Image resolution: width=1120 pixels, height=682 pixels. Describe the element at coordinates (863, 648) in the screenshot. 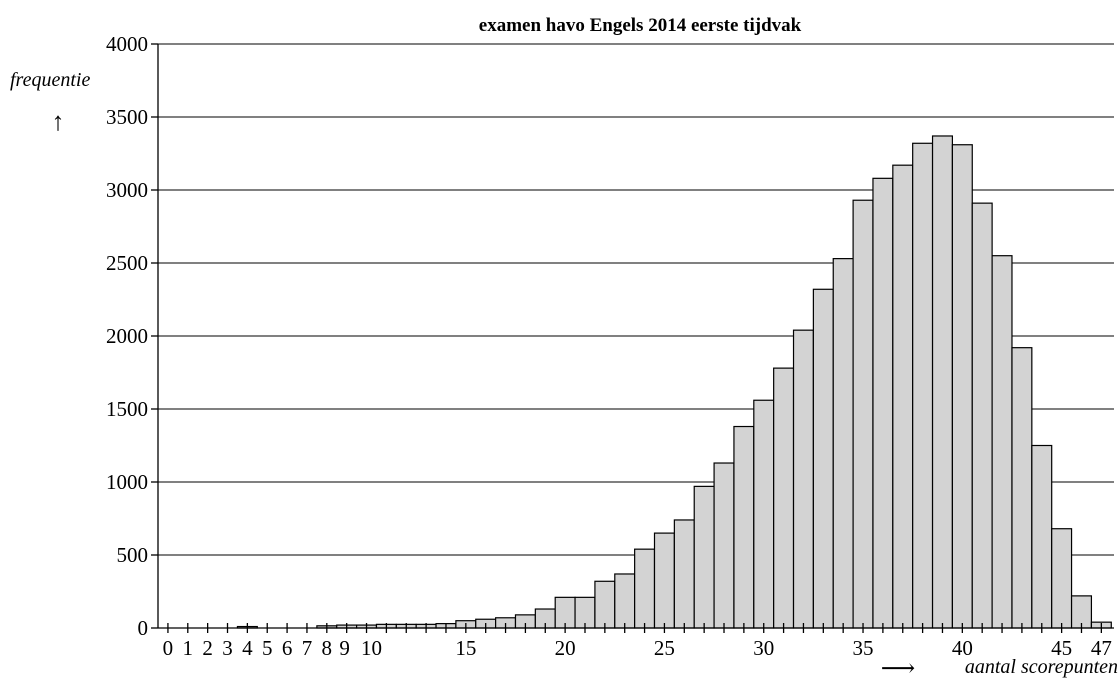

I see `x-tick-label: 35` at that location.